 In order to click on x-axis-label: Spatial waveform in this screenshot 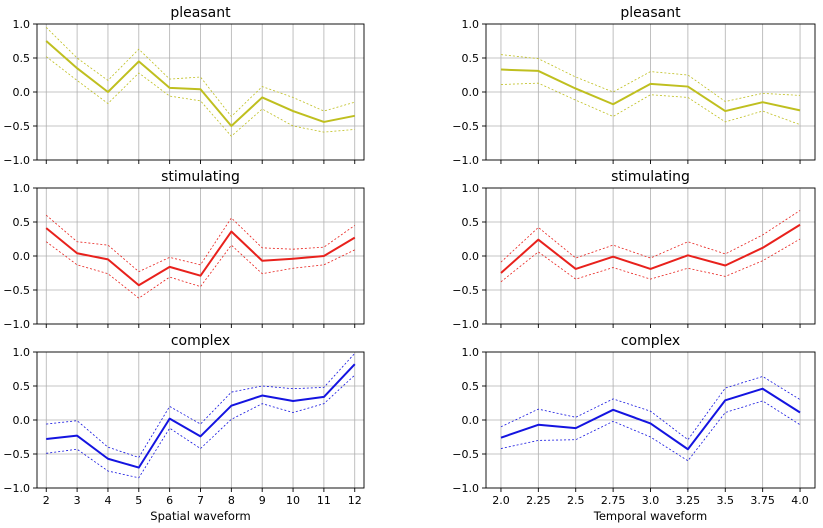, I will do `click(200, 516)`.